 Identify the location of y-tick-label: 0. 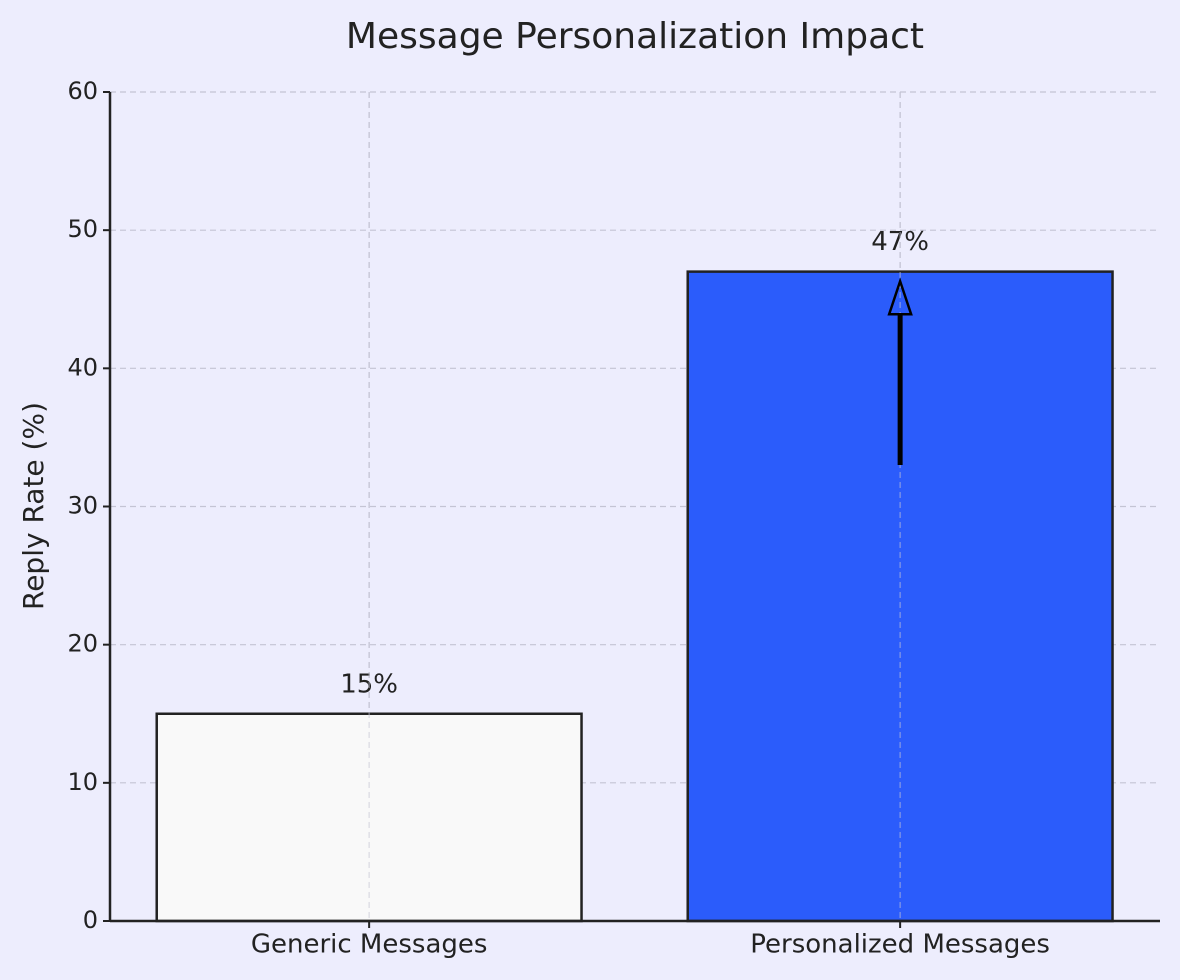
(90, 920).